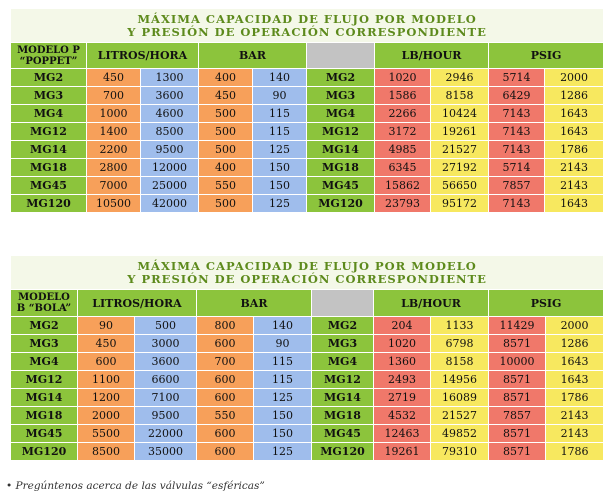  Describe the element at coordinates (113, 185) in the screenshot. I see `cell-l1: 7000` at that location.